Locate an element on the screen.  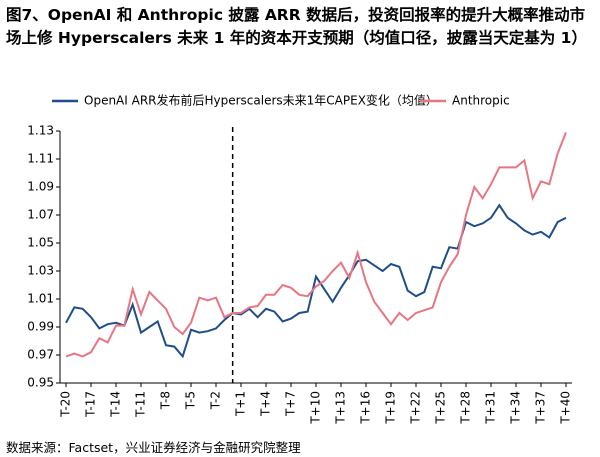
y-tick-label: 1.11 is located at coordinates (40, 159).